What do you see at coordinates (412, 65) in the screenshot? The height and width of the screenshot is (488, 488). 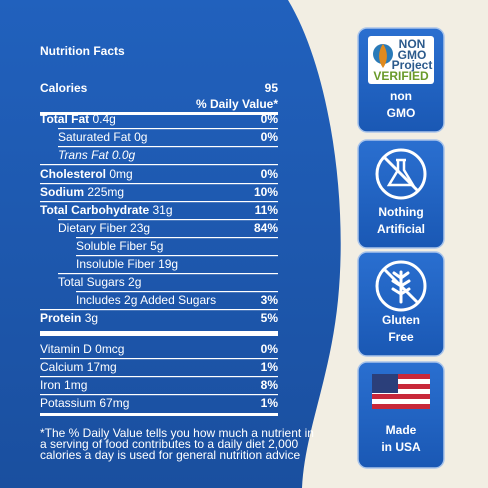 I see `logo-text: Project` at bounding box center [412, 65].